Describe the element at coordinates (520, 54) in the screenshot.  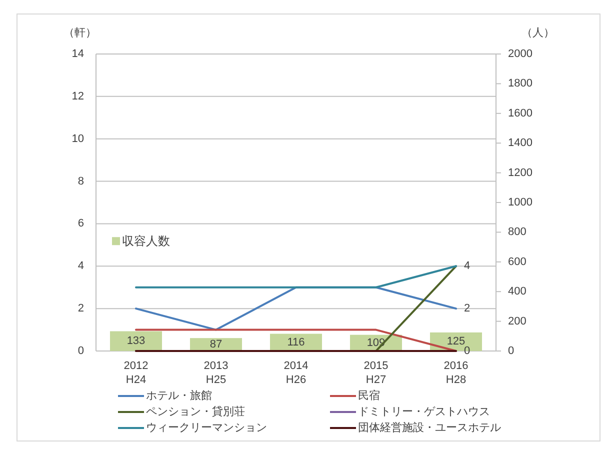
I see `y2-tick-label: 2000` at that location.